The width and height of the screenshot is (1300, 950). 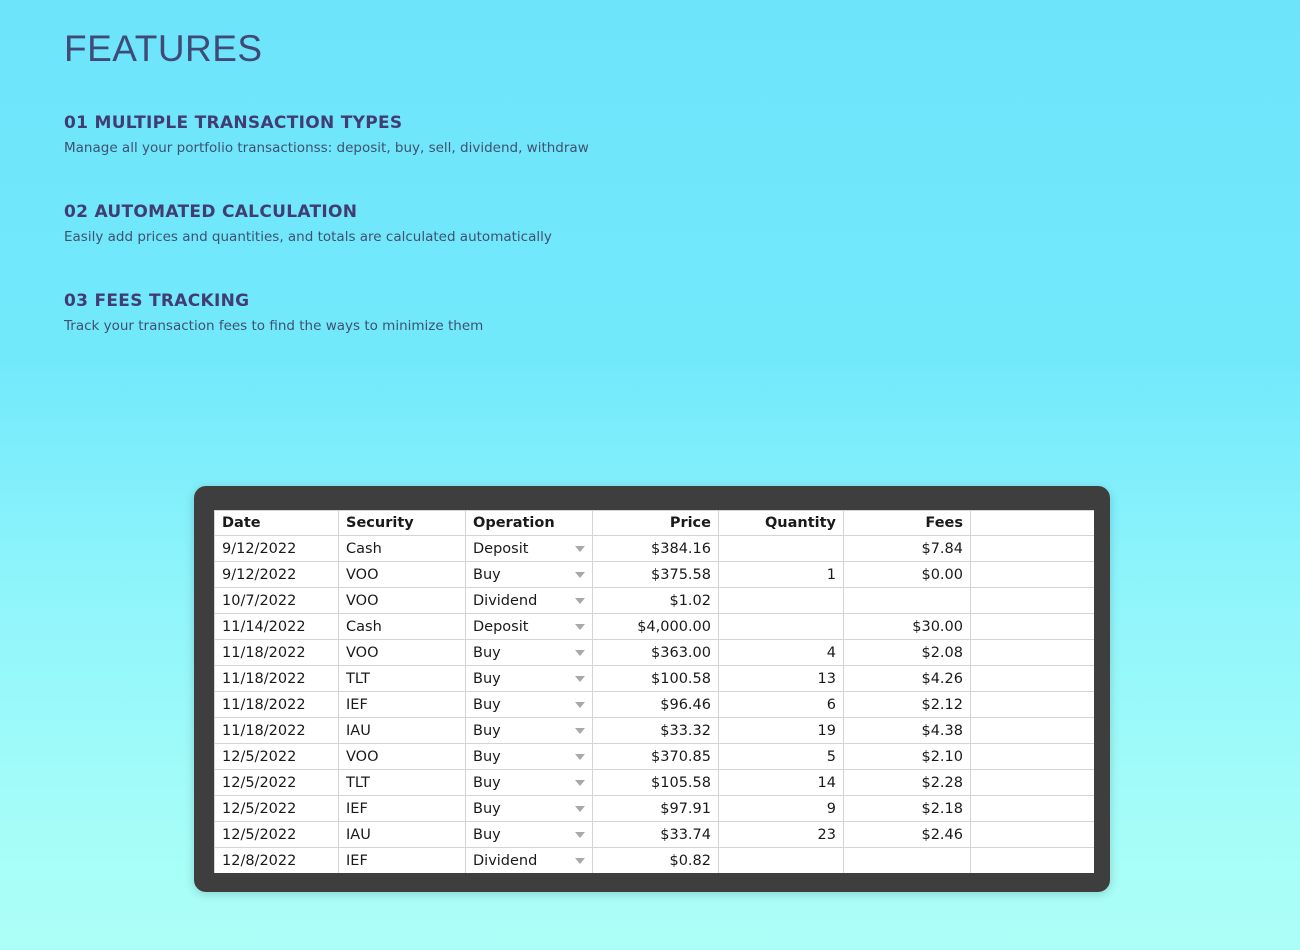 I want to click on column-header-total: Total, so click(x=1032, y=523).